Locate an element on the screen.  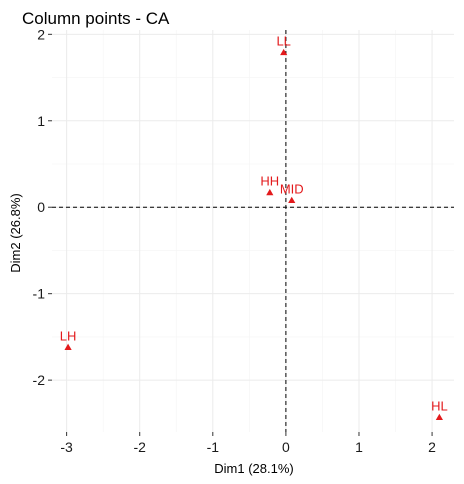
chart-title: Column points - CA is located at coordinates (96, 18).